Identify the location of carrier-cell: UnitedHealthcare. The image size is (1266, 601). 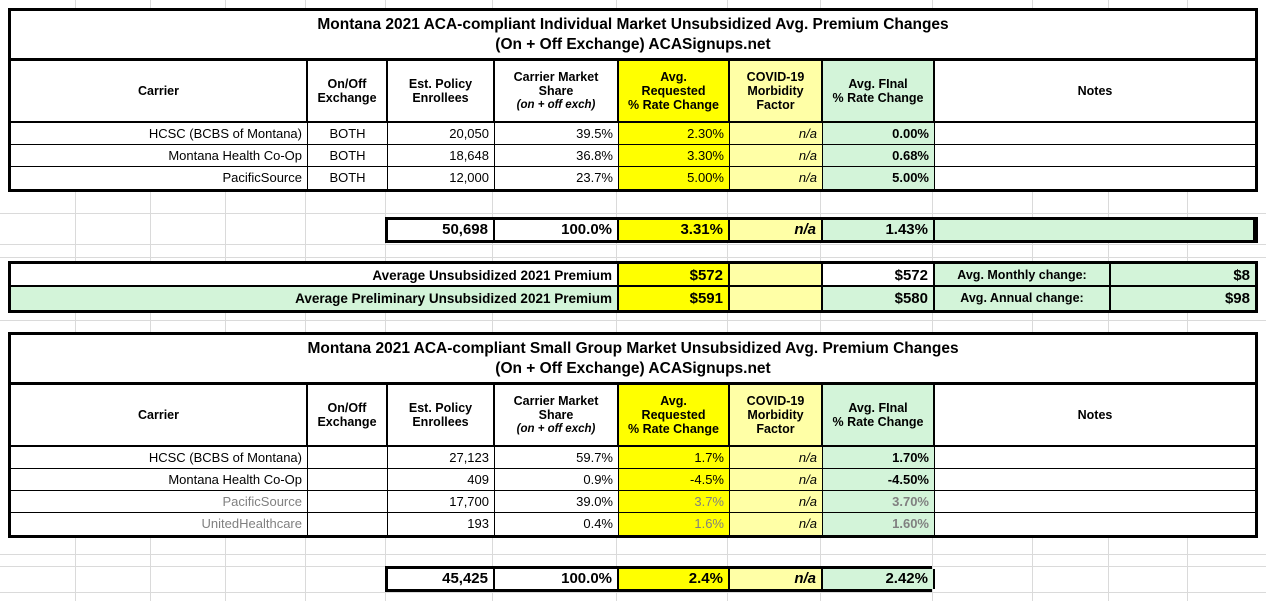
(159, 524).